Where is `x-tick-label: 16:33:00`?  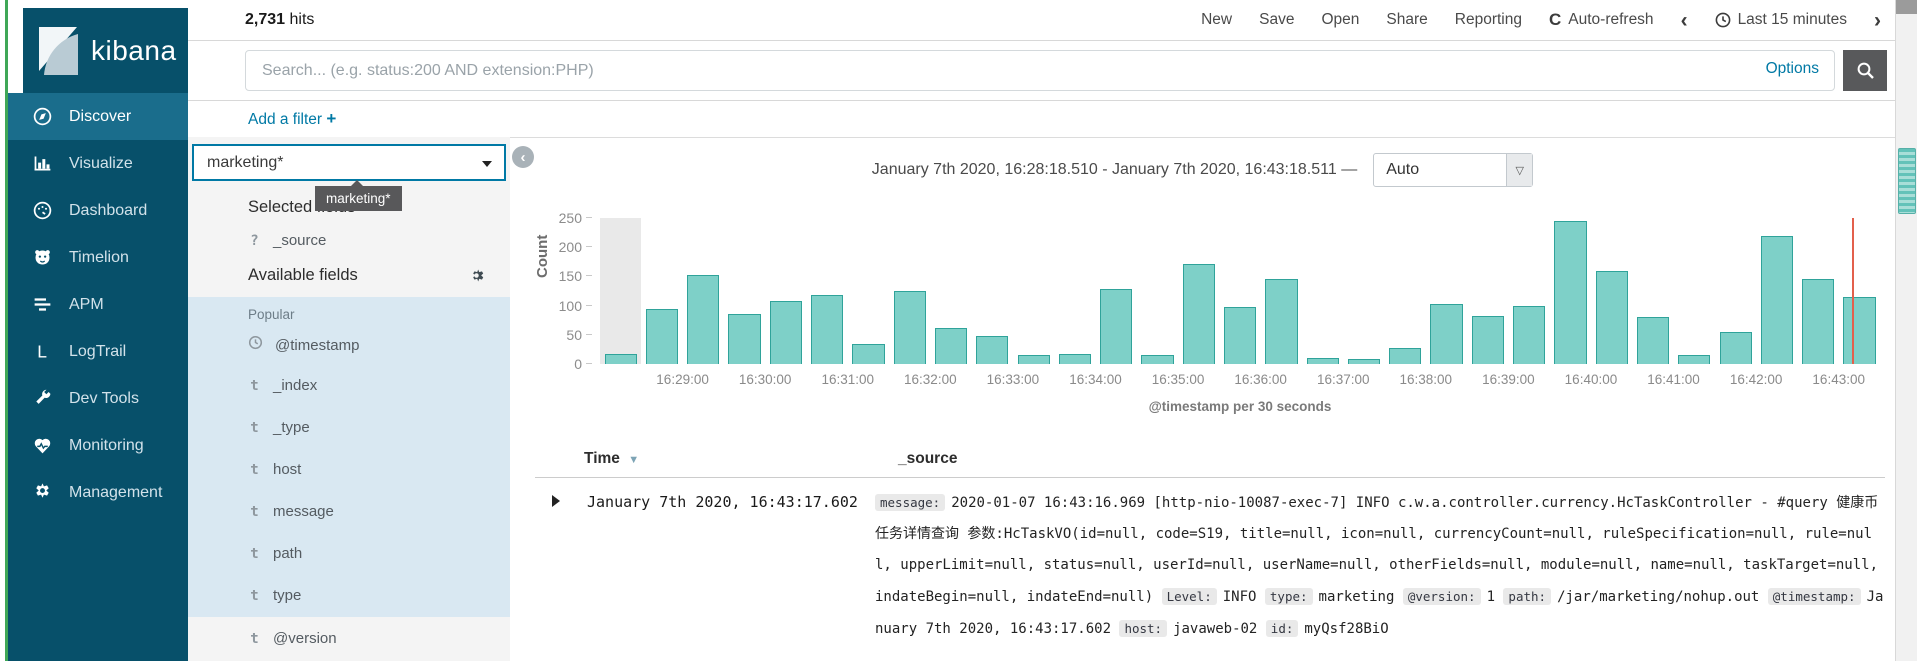
x-tick-label: 16:33:00 is located at coordinates (1013, 379).